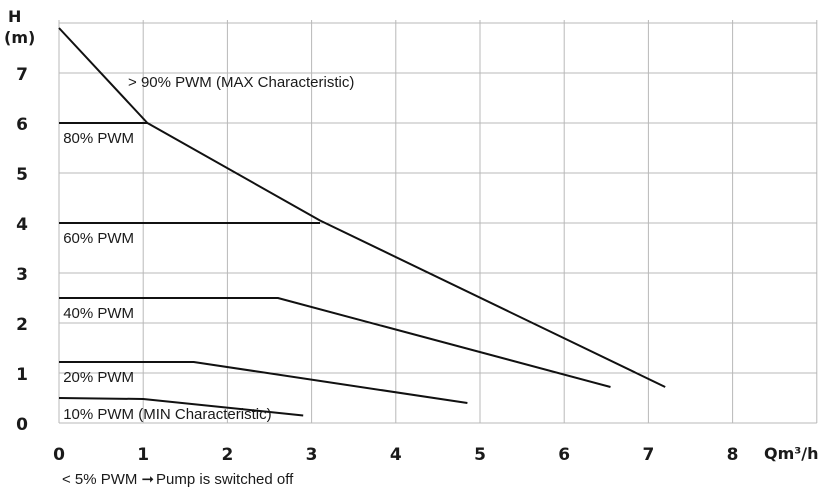 This screenshot has width=826, height=489. What do you see at coordinates (480, 455) in the screenshot?
I see `x-tick-label: 5` at bounding box center [480, 455].